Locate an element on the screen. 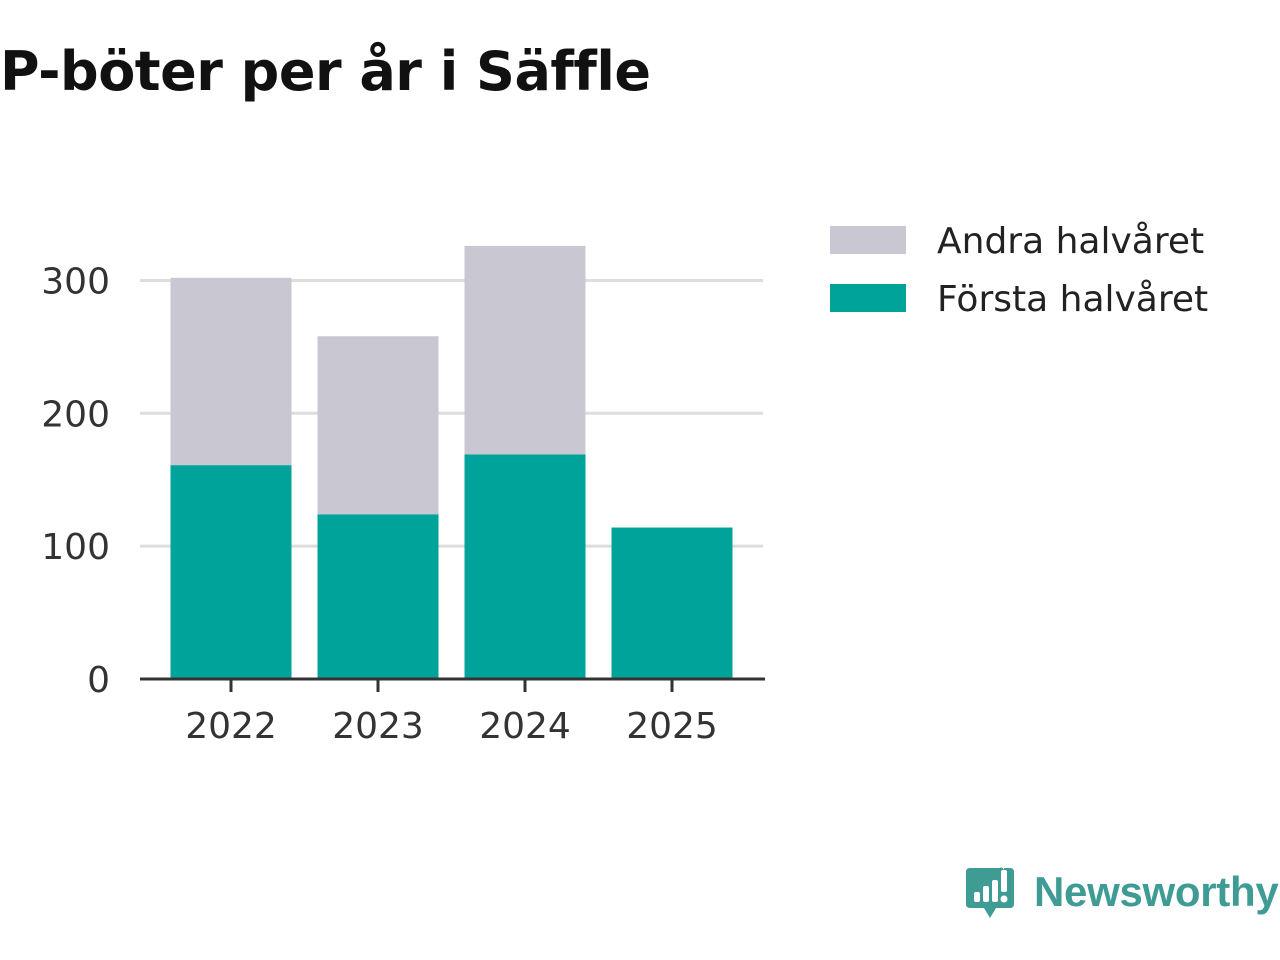 This screenshot has height=960, width=1280. bar-first-half-2025 is located at coordinates (672, 603).